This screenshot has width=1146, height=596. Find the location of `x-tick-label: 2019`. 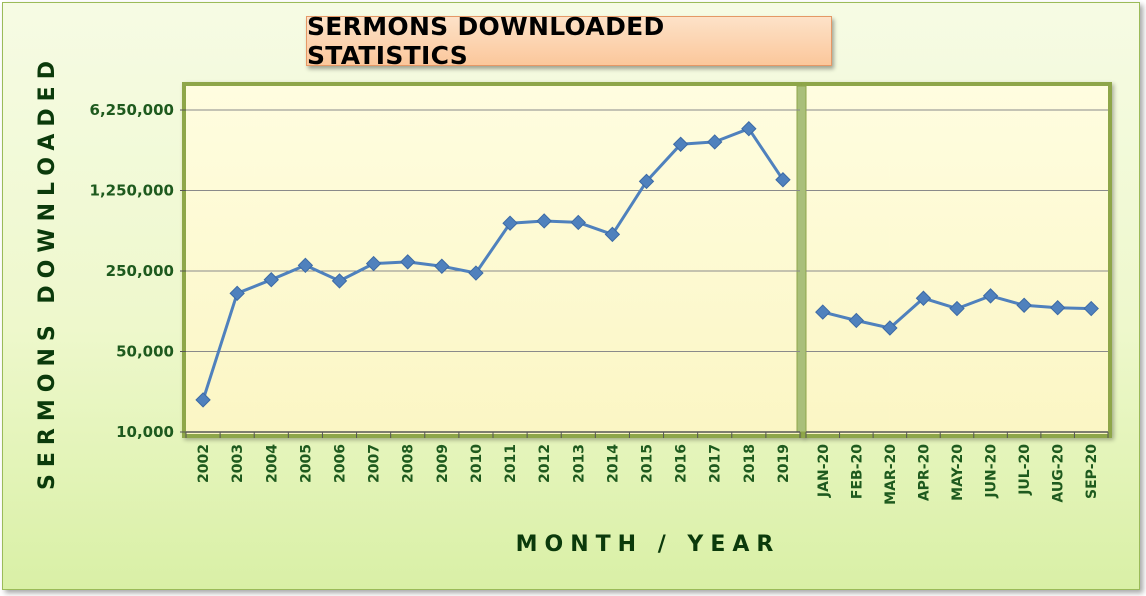

x-tick-label: 2019 is located at coordinates (784, 463).